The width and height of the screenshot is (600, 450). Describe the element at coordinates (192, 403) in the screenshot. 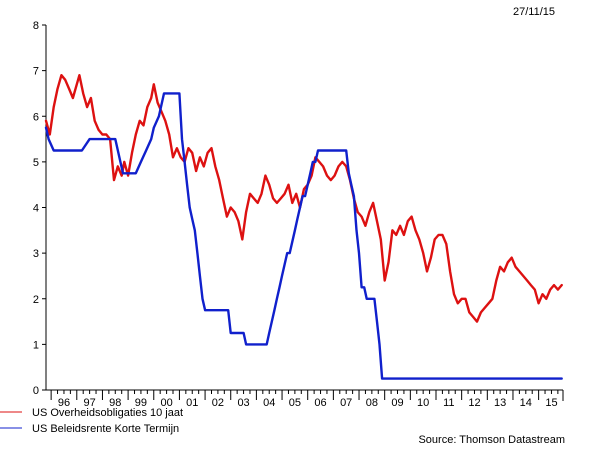

I see `x-tick-label: 01` at that location.